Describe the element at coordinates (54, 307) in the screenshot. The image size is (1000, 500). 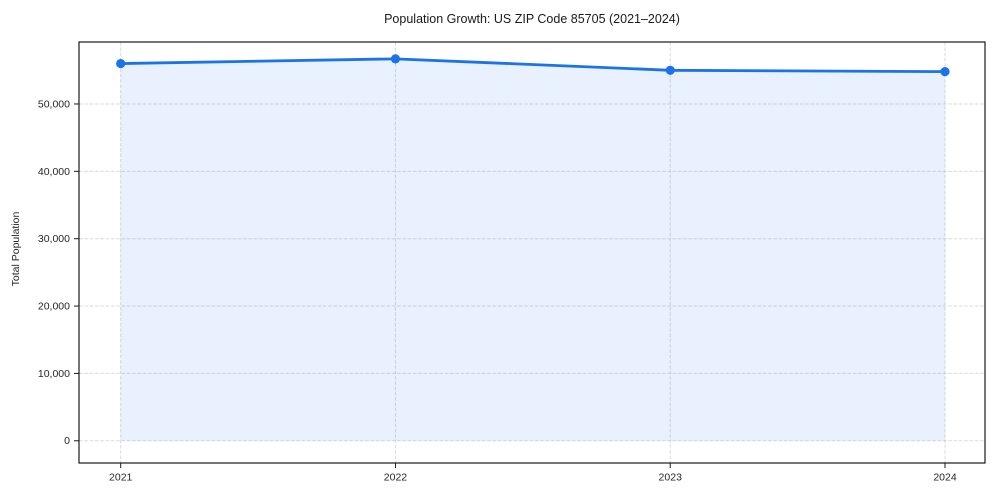
I see `y-tick-label: 20,000` at that location.